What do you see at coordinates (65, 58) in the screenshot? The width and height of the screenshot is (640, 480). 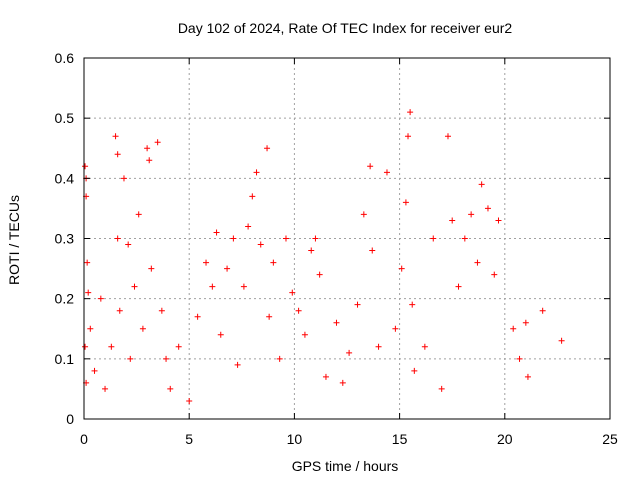 I see `y-tick-label: 0.6` at bounding box center [65, 58].